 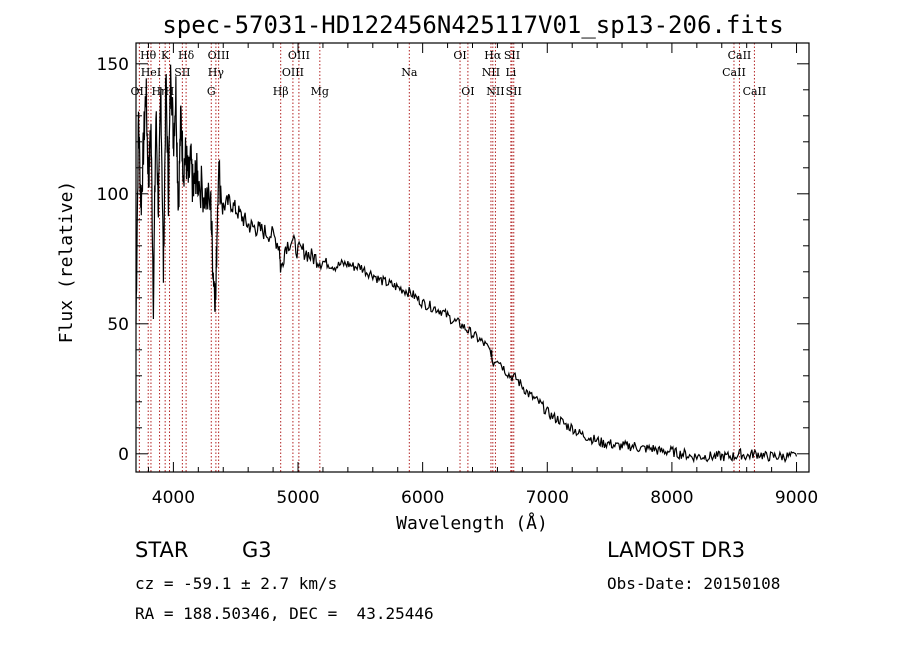 I want to click on object-subclass: G3, so click(x=257, y=550).